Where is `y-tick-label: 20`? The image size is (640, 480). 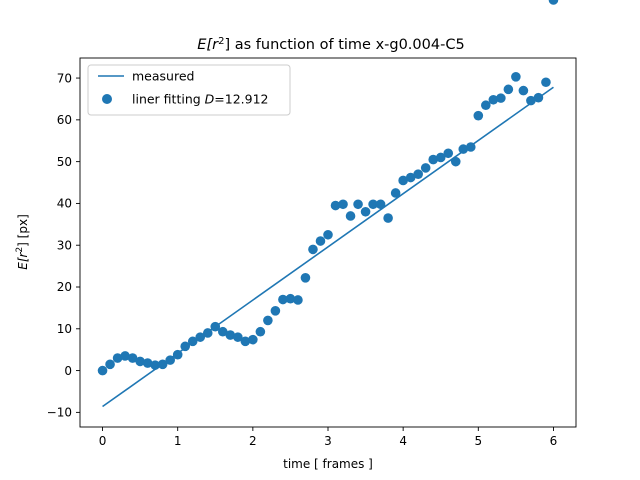 y-tick-label: 20 is located at coordinates (64, 287).